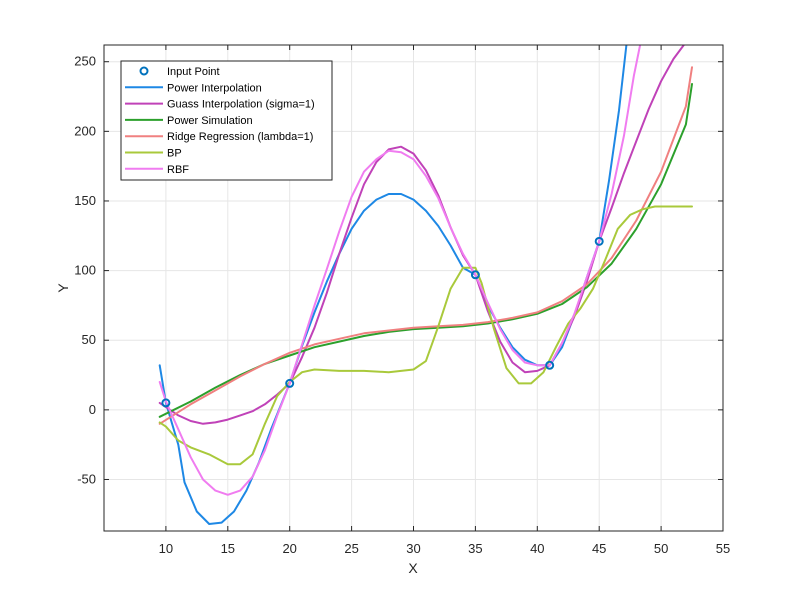  Describe the element at coordinates (85, 200) in the screenshot. I see `y-tick-label: 150` at that location.